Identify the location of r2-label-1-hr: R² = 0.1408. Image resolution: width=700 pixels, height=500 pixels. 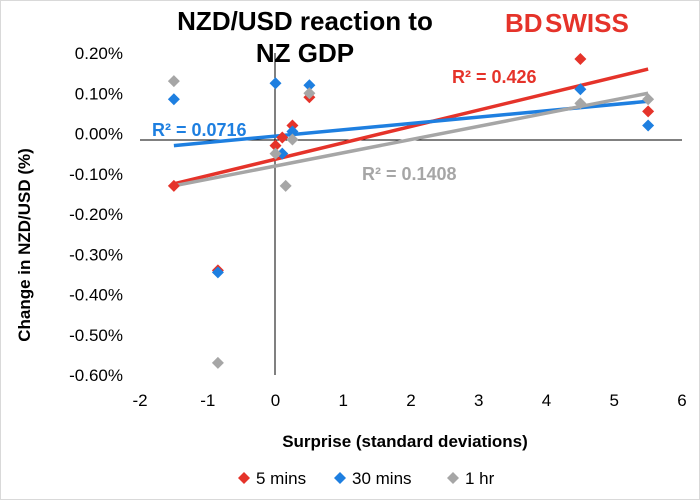
(409, 174).